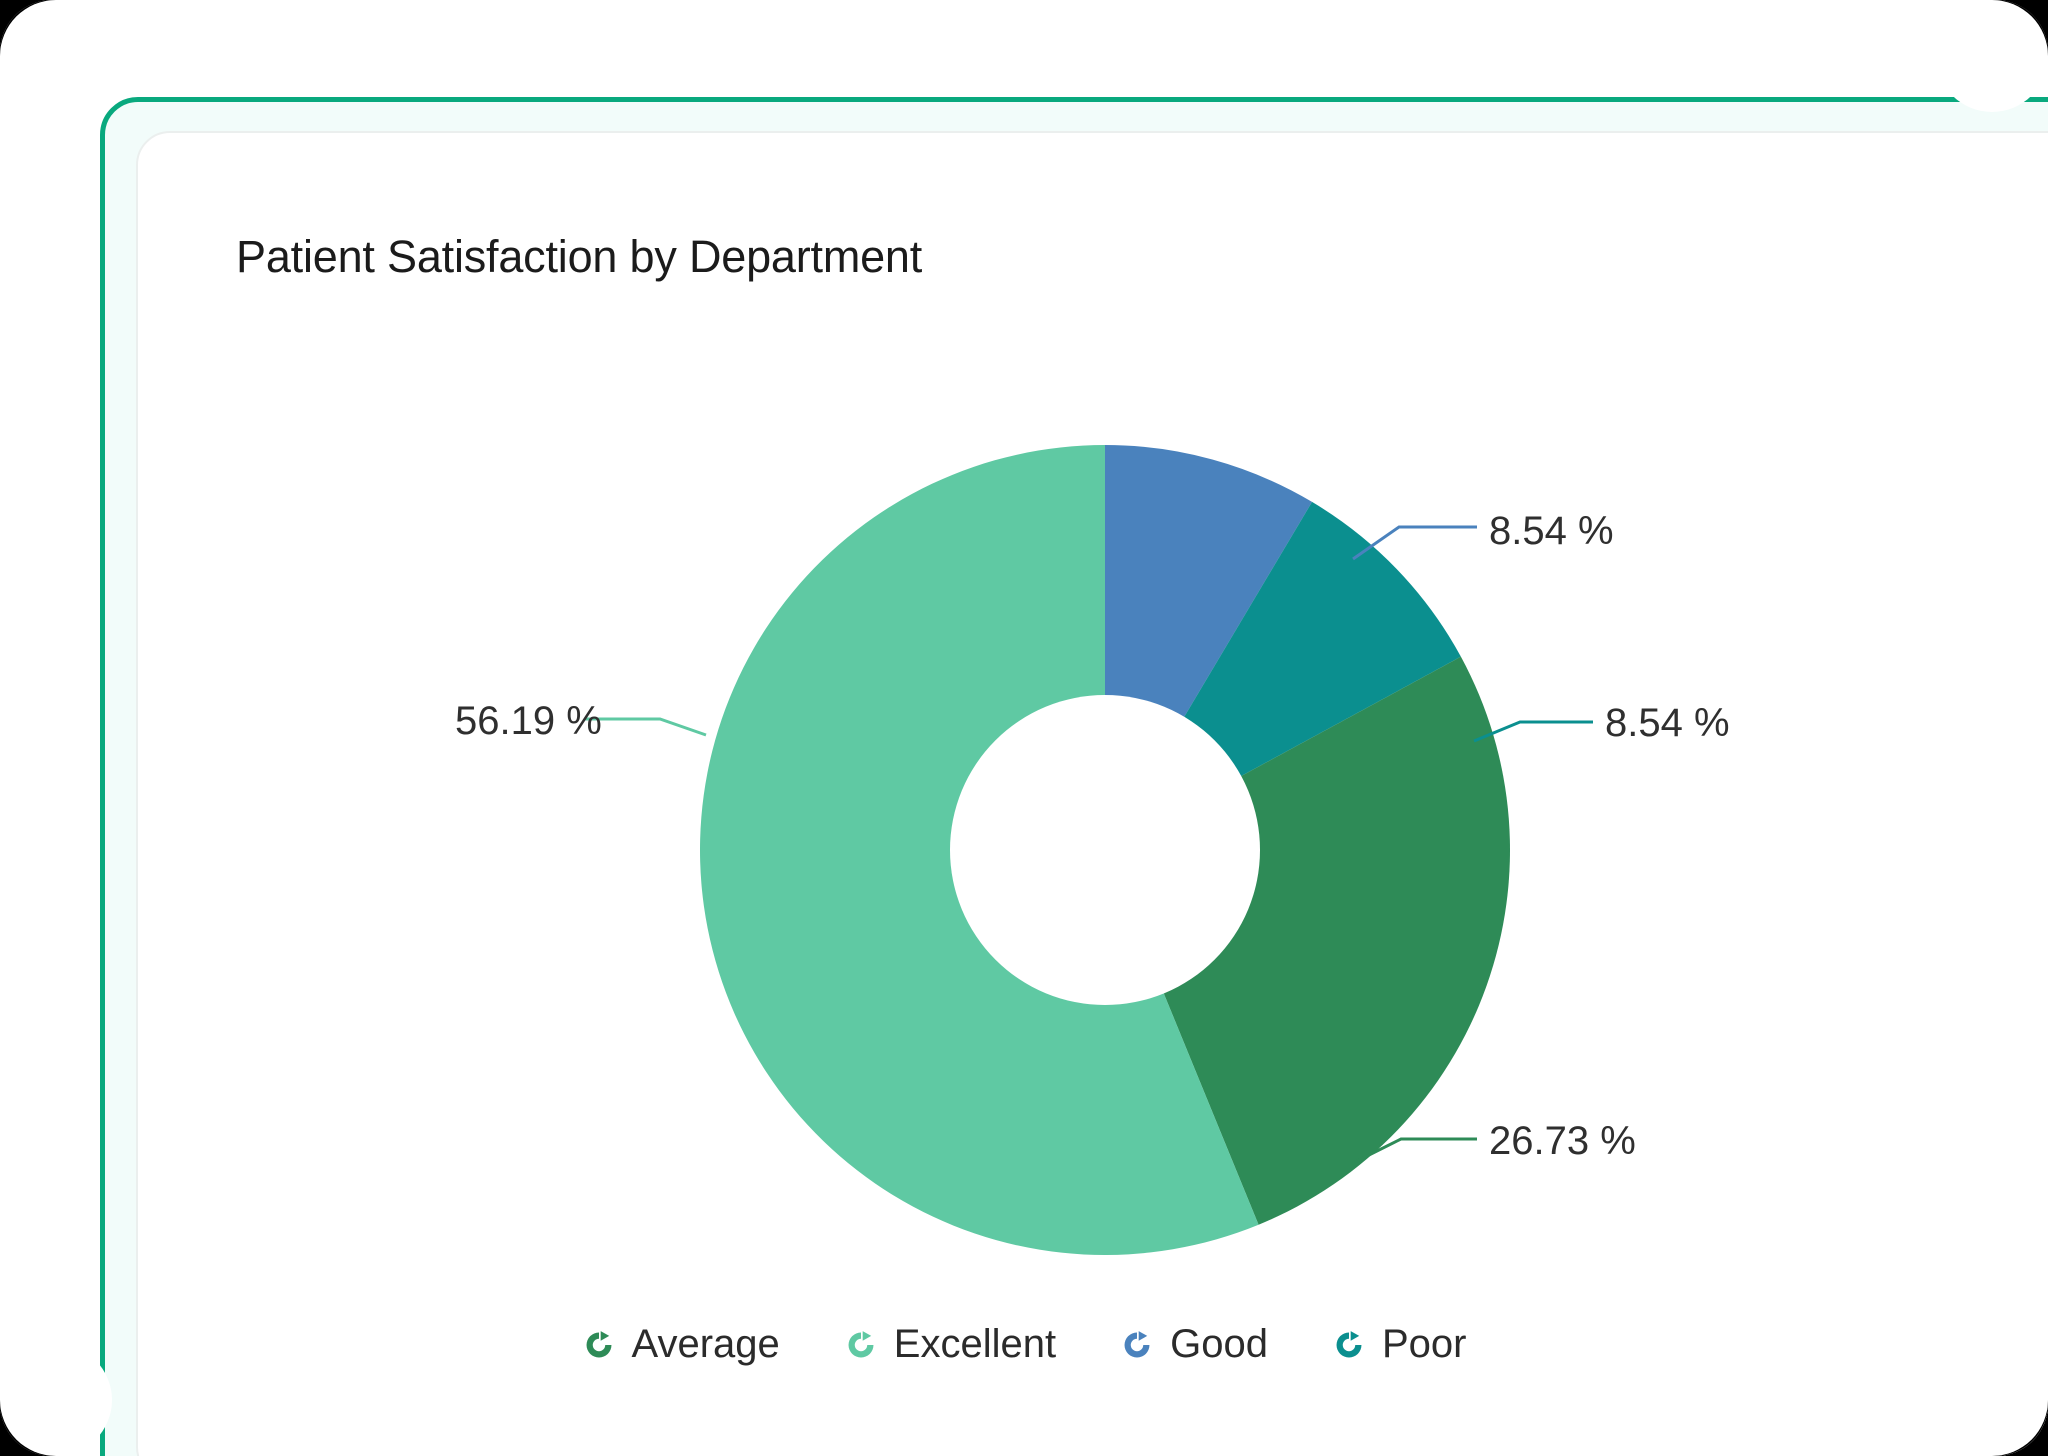 This screenshot has height=1456, width=2048. I want to click on legend-item-average: Average, so click(681, 1344).